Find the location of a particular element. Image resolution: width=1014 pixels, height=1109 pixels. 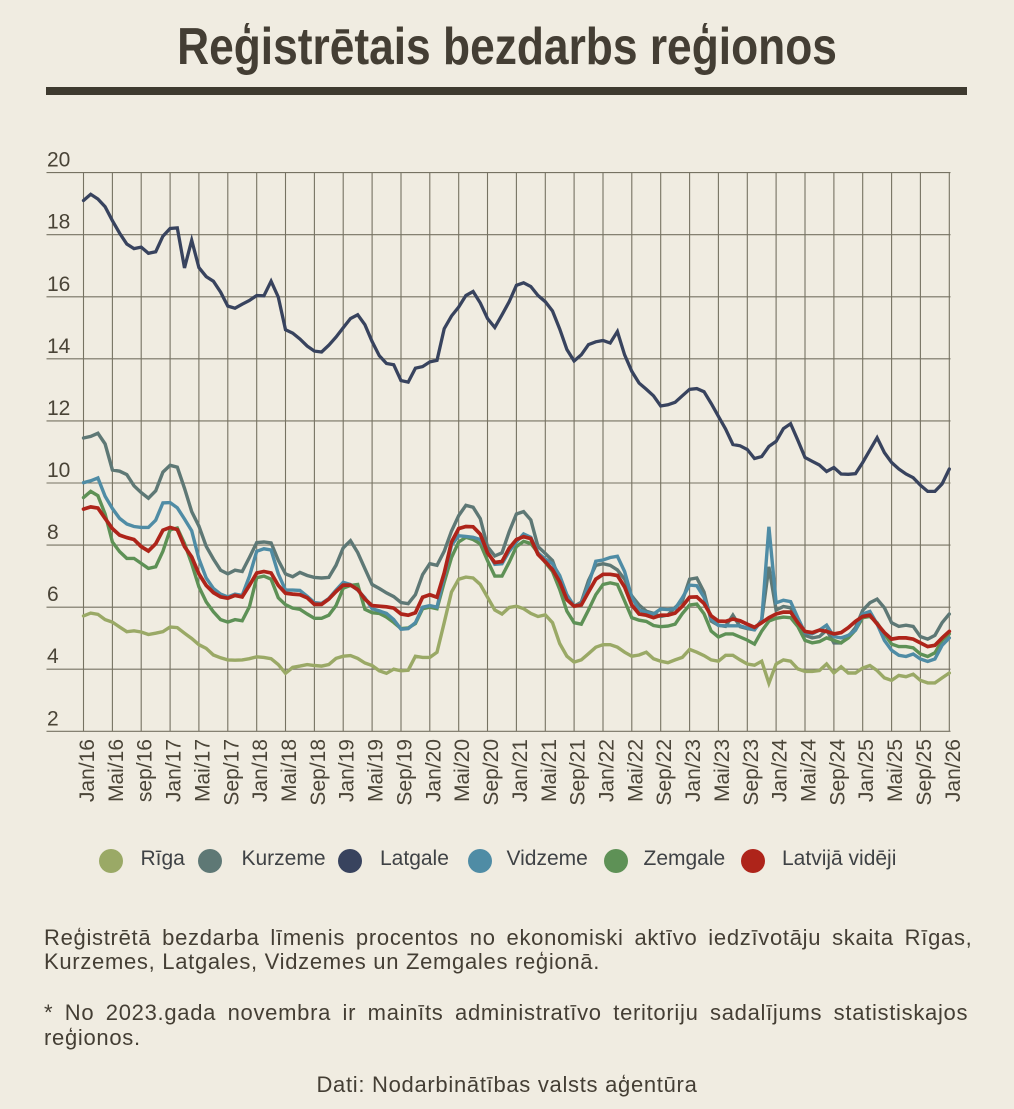

svg-text: Jan/19 is located at coordinates (347, 770).